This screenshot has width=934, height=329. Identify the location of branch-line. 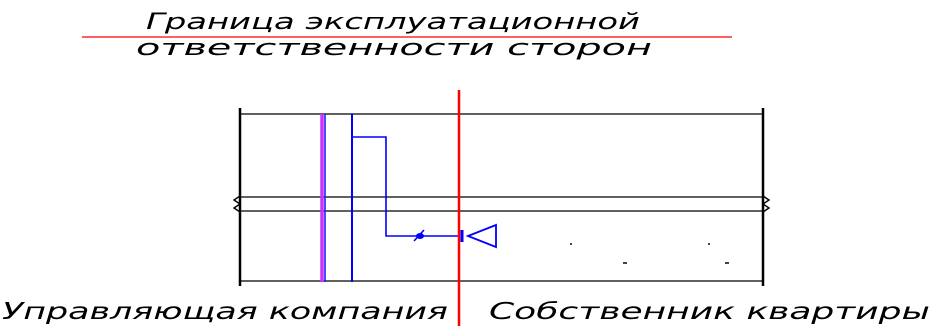
(424, 192).